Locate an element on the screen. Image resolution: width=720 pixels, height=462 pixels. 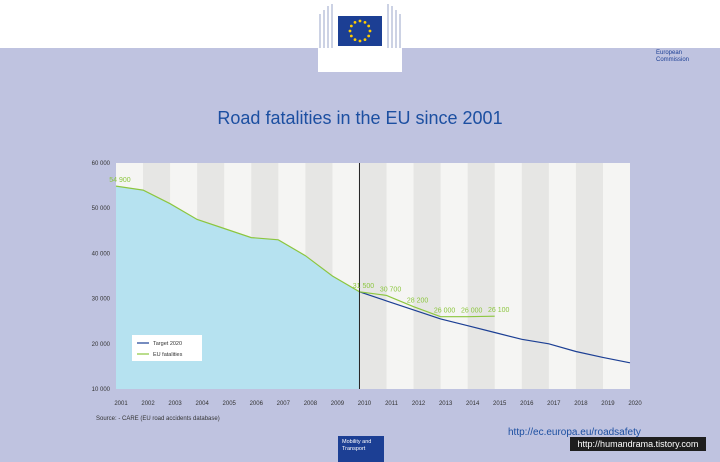
x-tick-label: 2007 is located at coordinates (284, 404).